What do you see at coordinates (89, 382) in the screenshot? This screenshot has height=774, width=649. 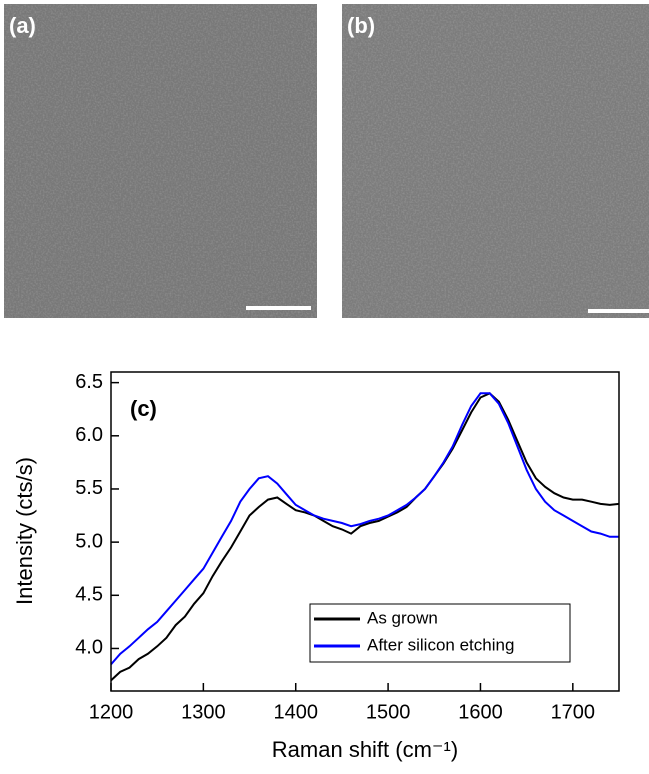 I see `y-tick-label: 6.5` at bounding box center [89, 382].